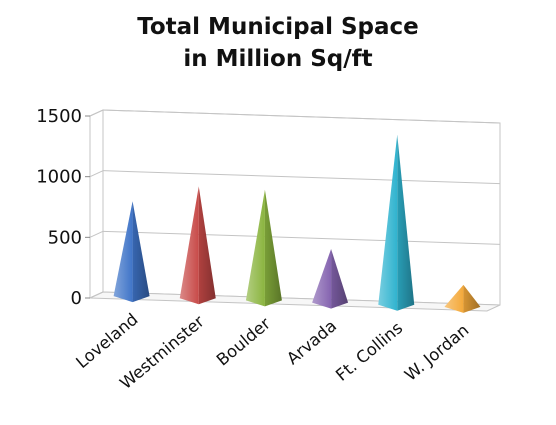 This screenshot has height=425, width=556. What do you see at coordinates (278, 43) in the screenshot?
I see `chart-title: Total Municipal Space in Million Sq/ft` at bounding box center [278, 43].